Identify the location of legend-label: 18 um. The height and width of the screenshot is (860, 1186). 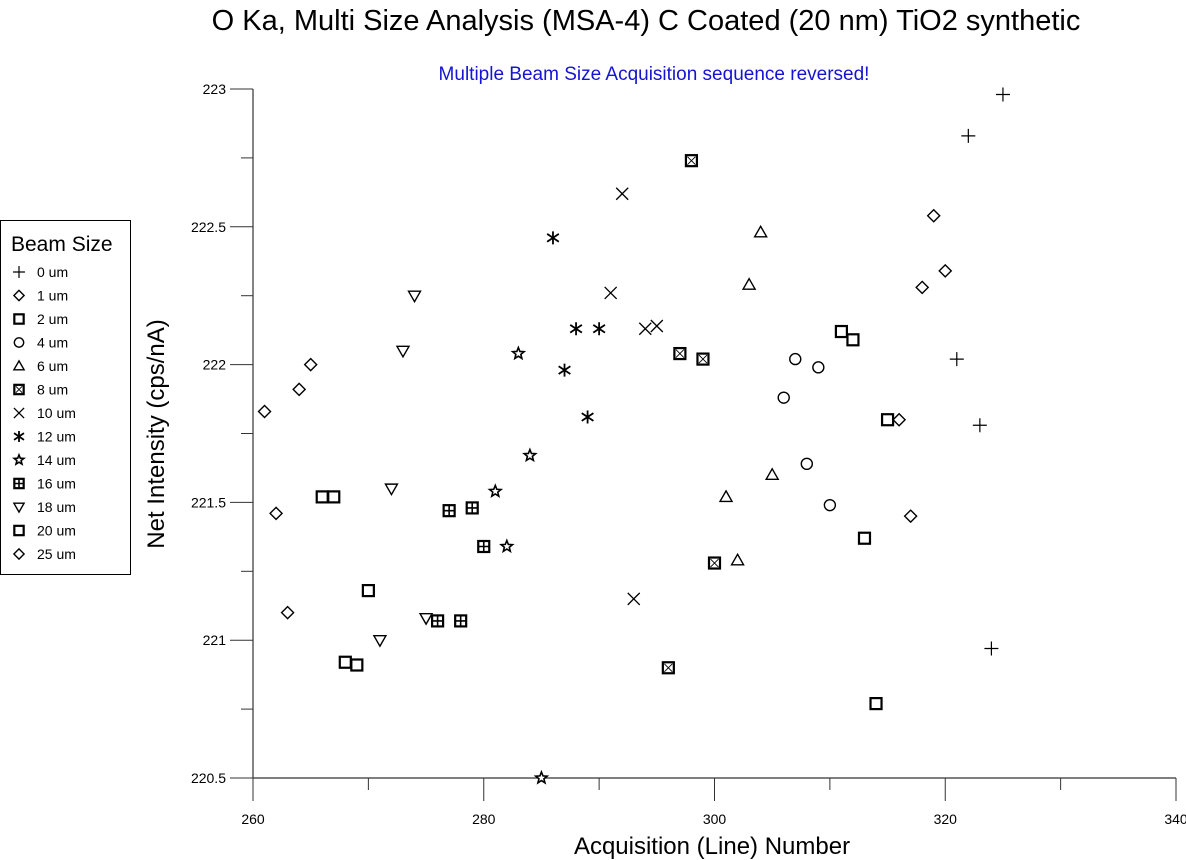
(56, 507).